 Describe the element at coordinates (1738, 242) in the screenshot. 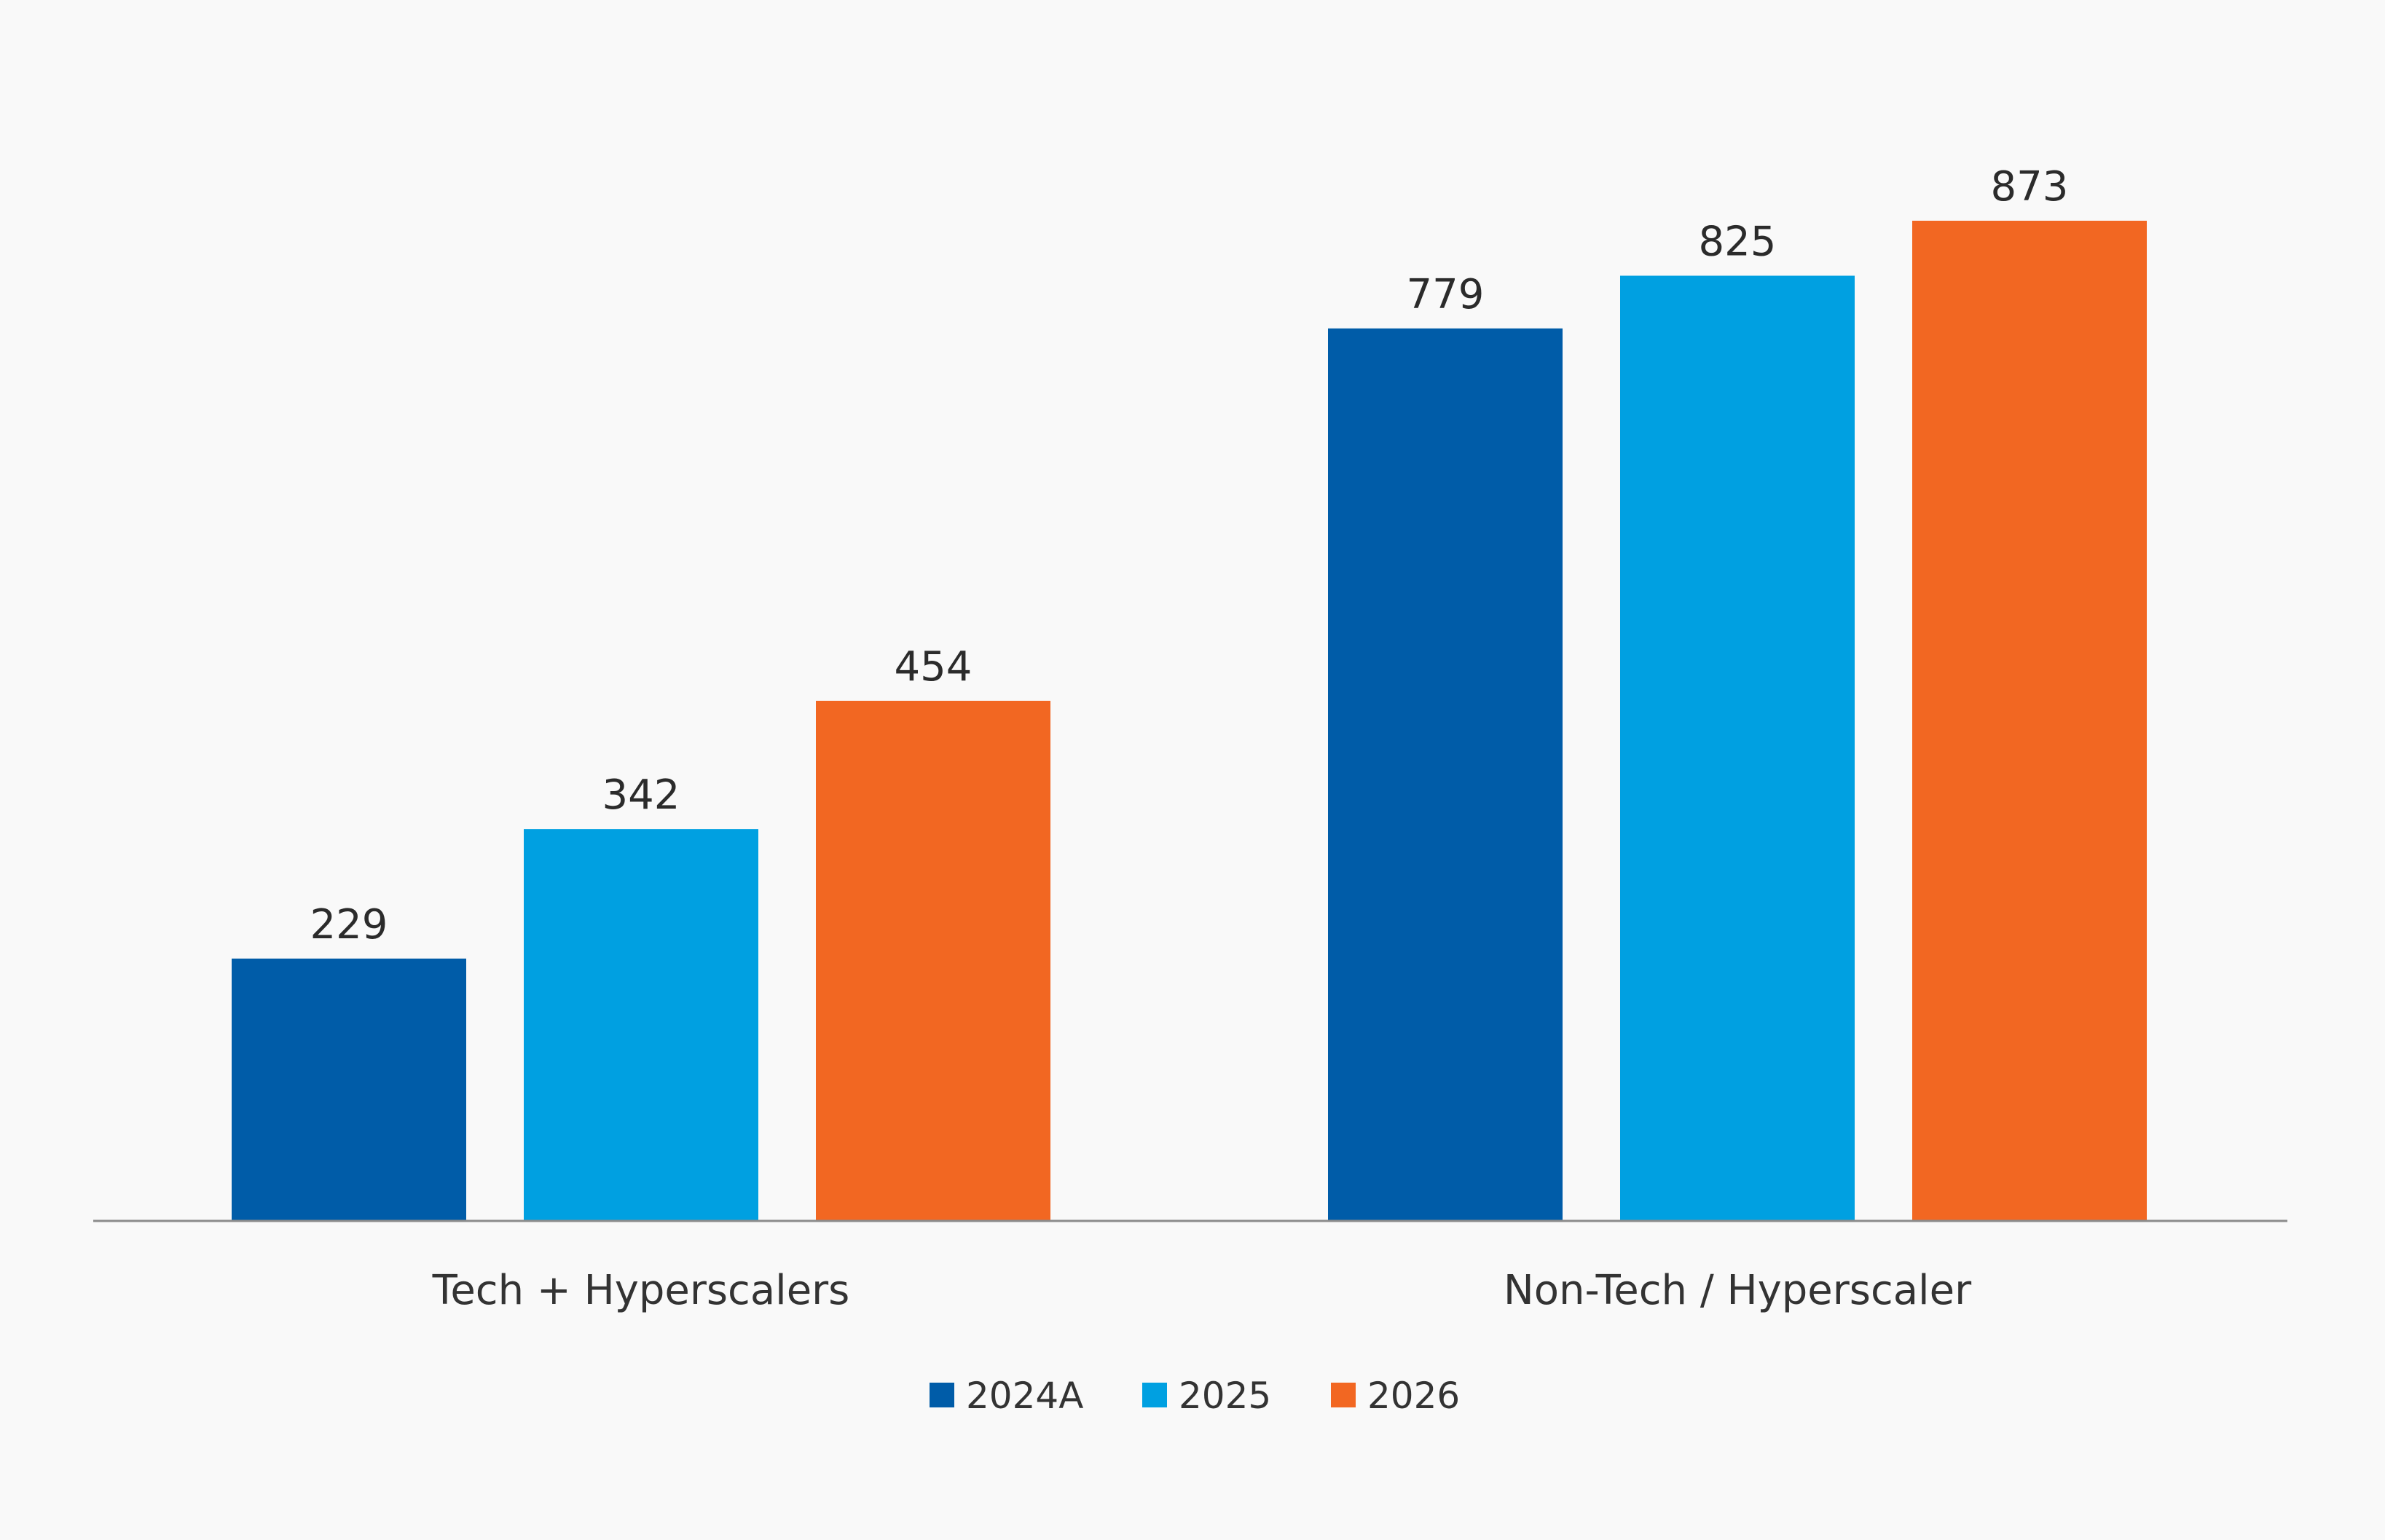

I see `bar-value-label: 825` at that location.